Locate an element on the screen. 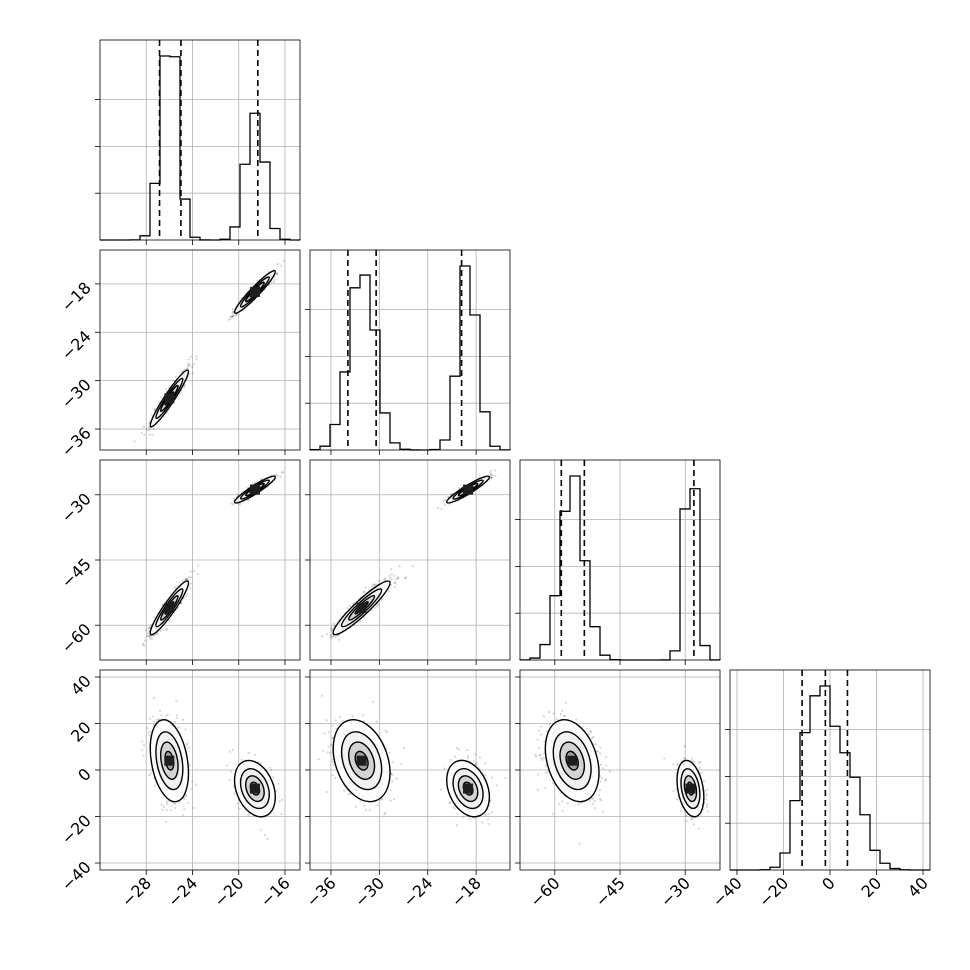 The height and width of the screenshot is (970, 970). scatter-panel: −60−45−30 is located at coordinates (179, 562).